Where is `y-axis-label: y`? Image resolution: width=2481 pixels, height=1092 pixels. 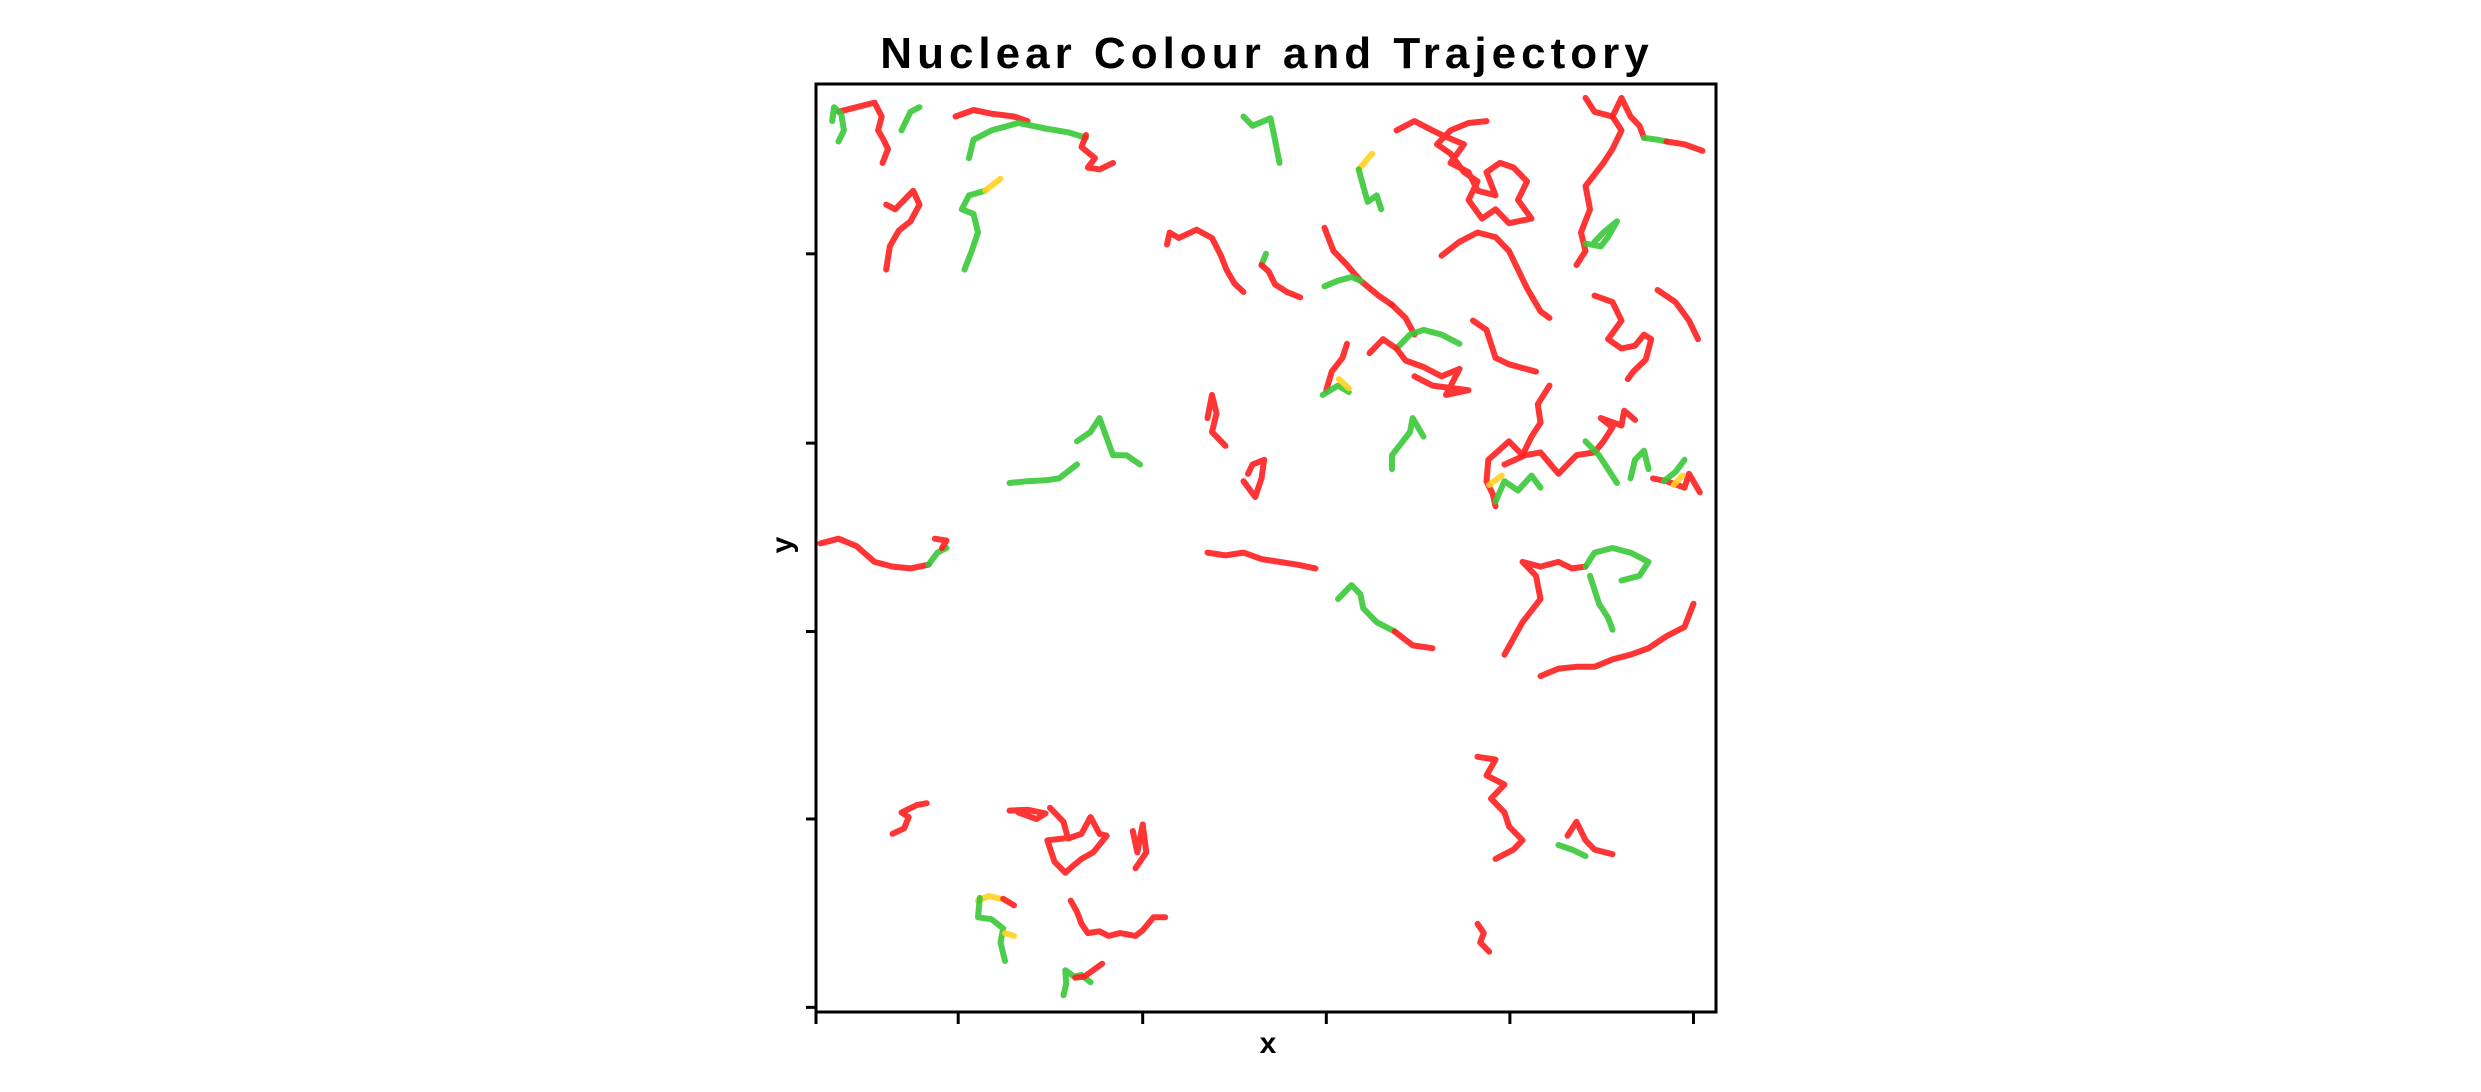 y-axis-label: y is located at coordinates (782, 544).